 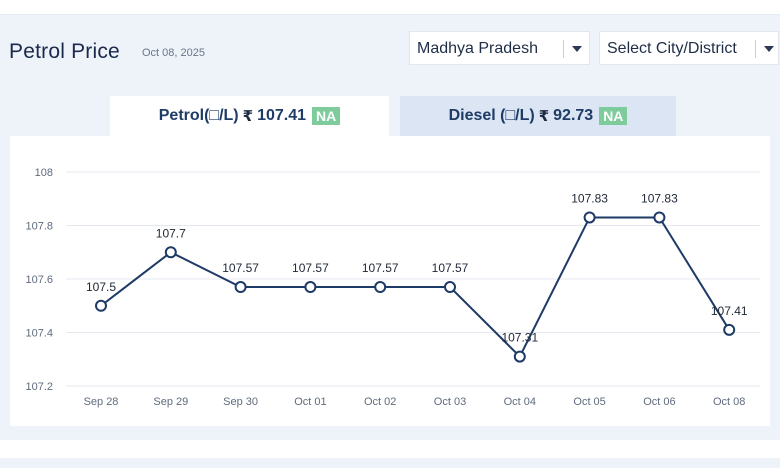 I want to click on city-select: Select City/District, so click(x=689, y=48).